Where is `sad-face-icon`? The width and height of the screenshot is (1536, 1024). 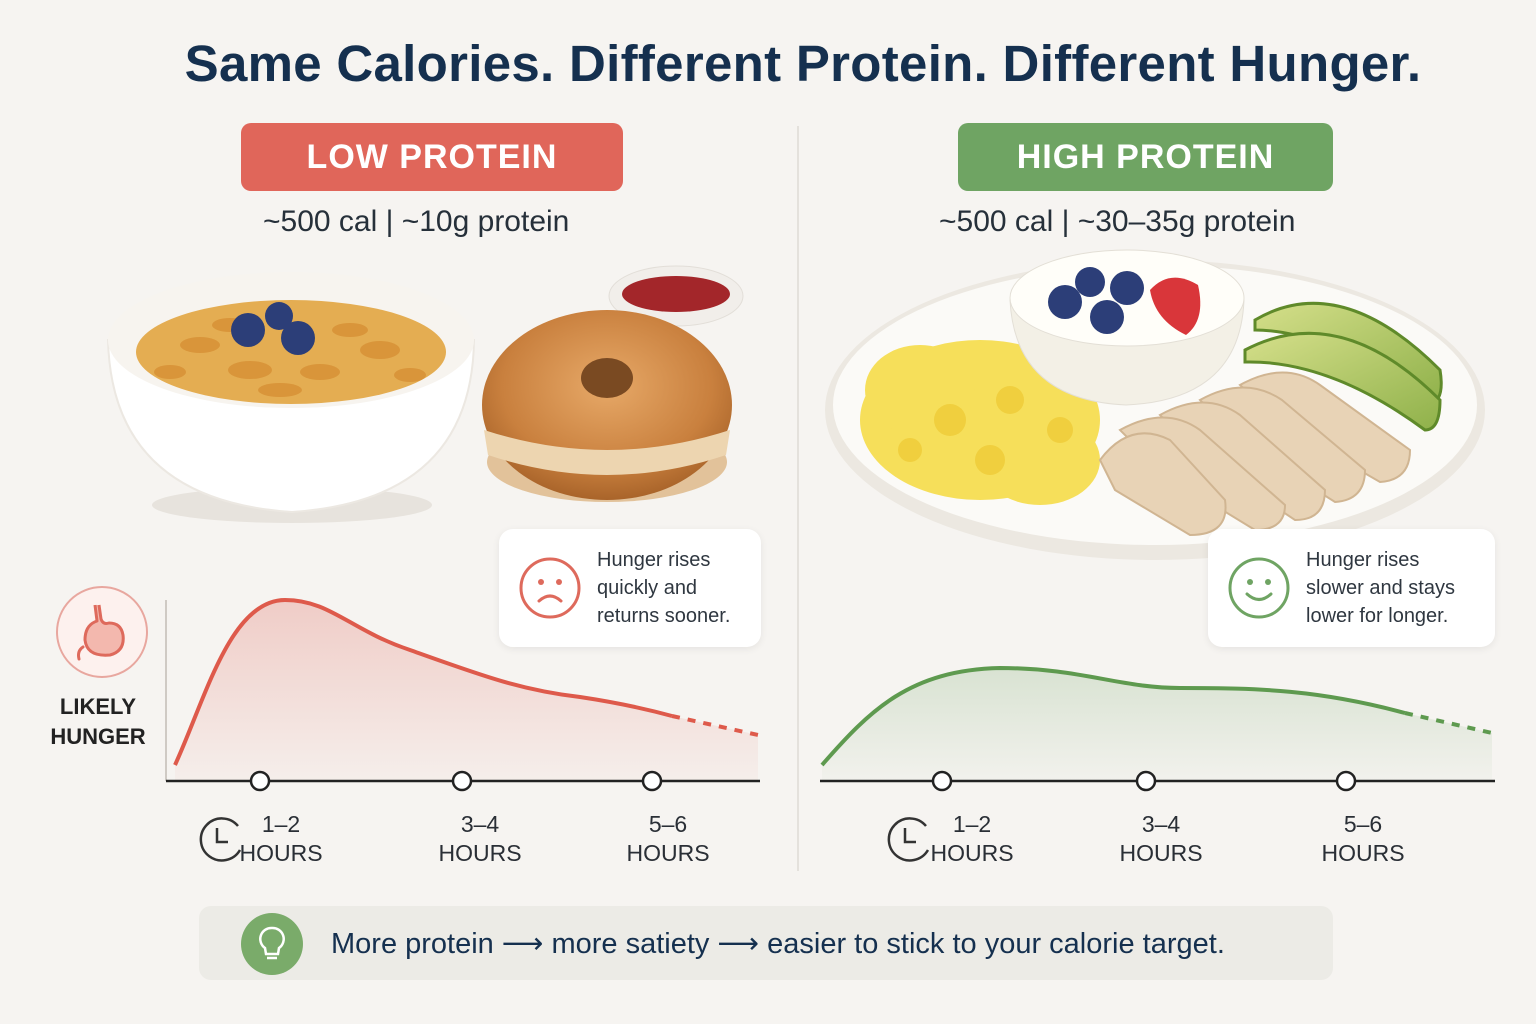
sad-face-icon is located at coordinates (550, 588).